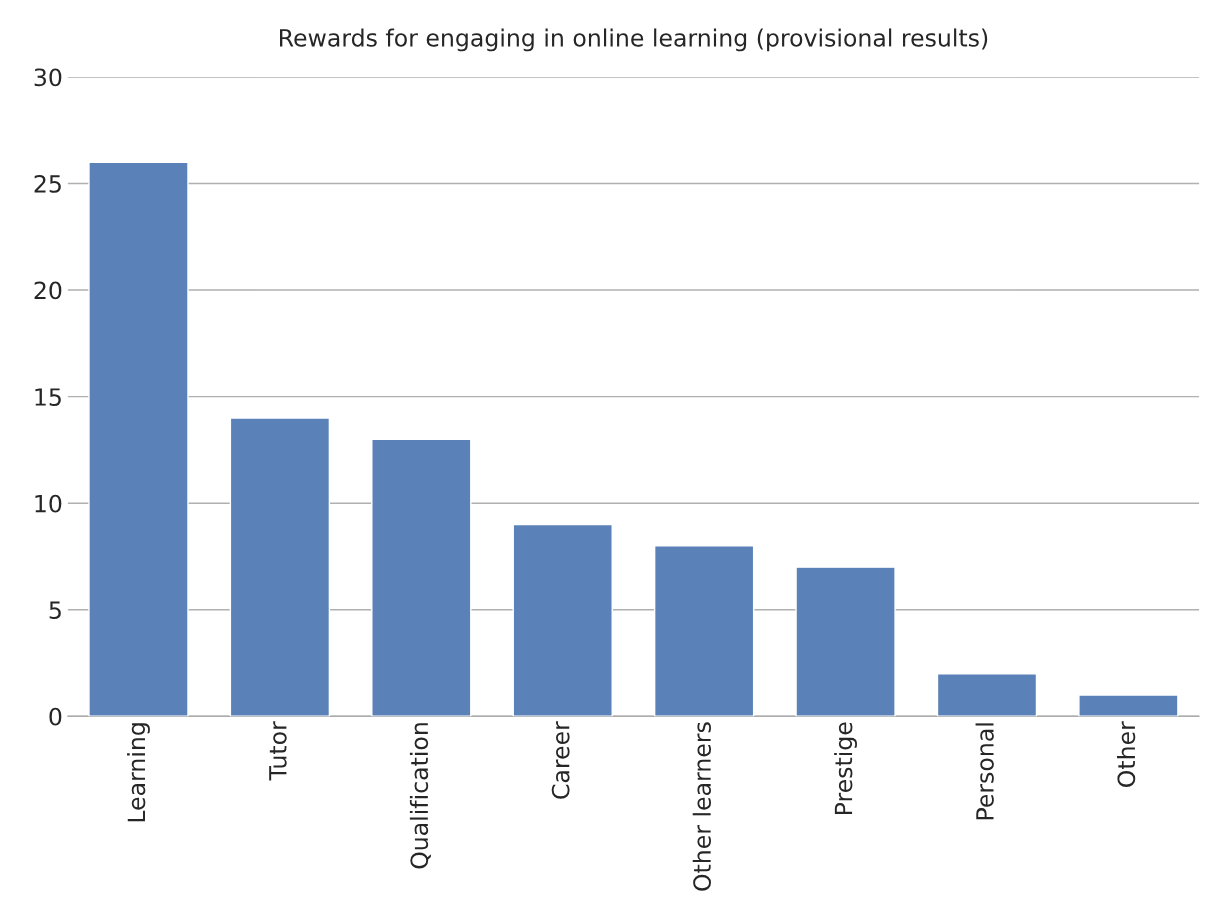 Image resolution: width=1210 pixels, height=916 pixels. I want to click on y-tick-label: 10, so click(48, 503).